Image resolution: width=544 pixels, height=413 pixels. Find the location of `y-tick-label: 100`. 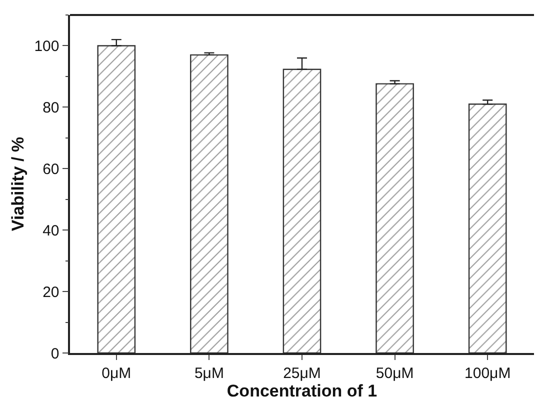

y-tick-label: 100 is located at coordinates (47, 46).